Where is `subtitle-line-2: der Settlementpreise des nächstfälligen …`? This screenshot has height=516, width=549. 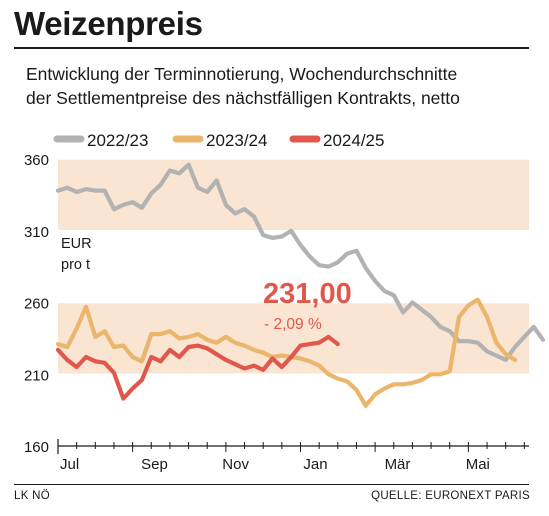
subtitle-line-2: der Settlementpreise des nächstfälligen … is located at coordinates (243, 98).